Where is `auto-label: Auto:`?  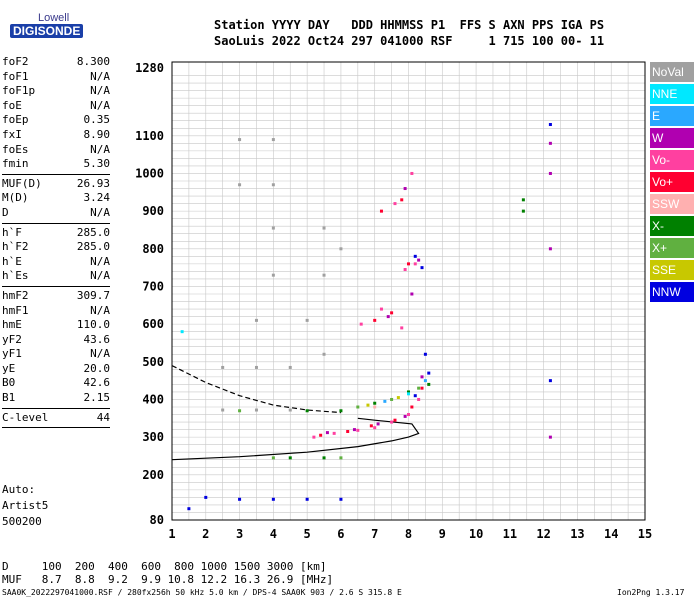 auto-label: Auto: is located at coordinates (19, 489).